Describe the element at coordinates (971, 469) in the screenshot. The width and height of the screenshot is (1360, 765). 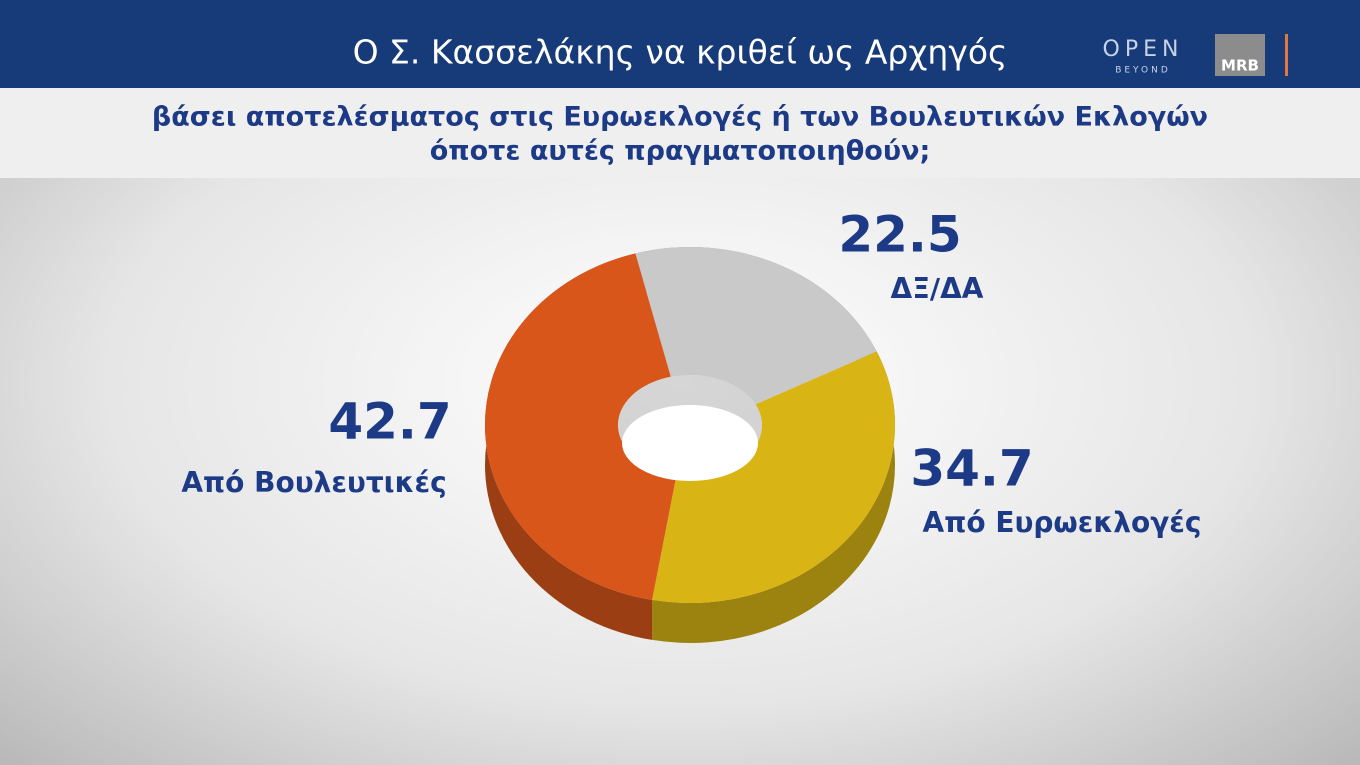
I see `value-label: 34.7` at that location.